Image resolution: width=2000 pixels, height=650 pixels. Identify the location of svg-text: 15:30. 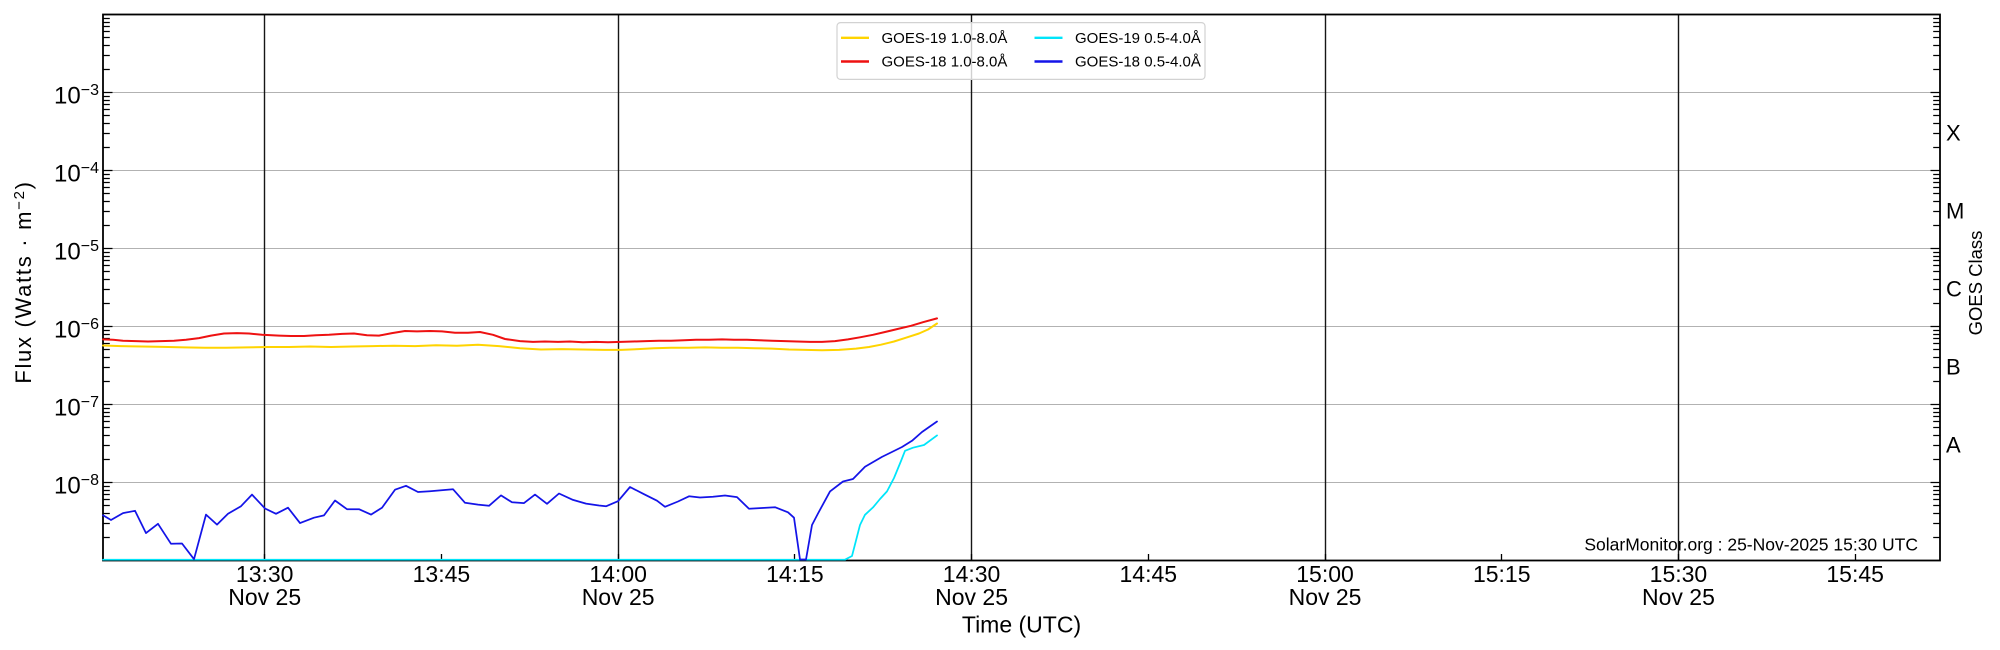
(1679, 574).